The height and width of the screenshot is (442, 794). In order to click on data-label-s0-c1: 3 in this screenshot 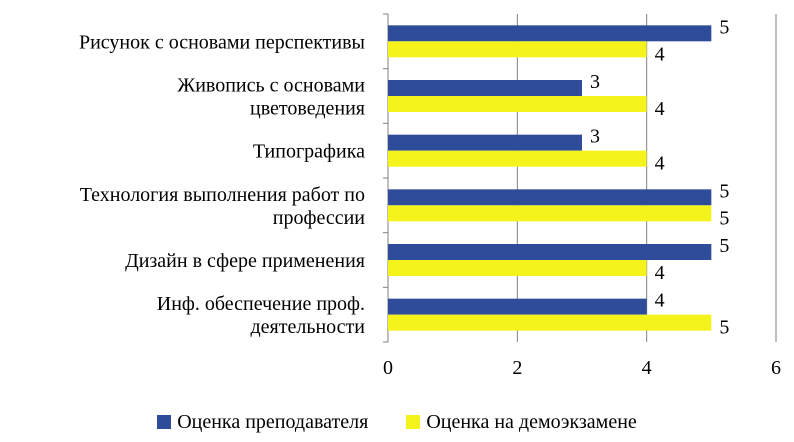, I will do `click(595, 82)`.